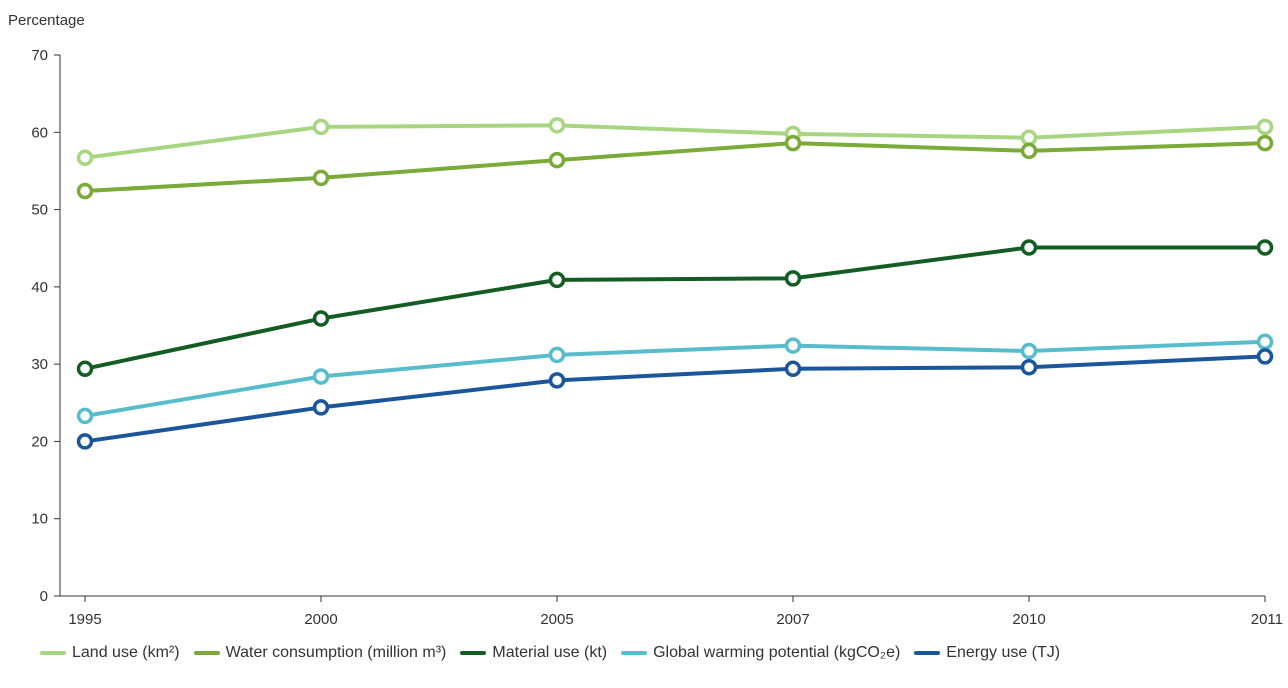  Describe the element at coordinates (336, 652) in the screenshot. I see `legend-label: Water consumption (million m³)` at that location.